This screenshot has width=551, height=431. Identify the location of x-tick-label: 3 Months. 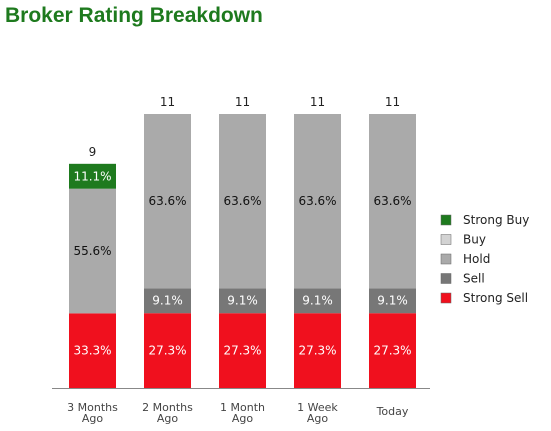
(92, 407).